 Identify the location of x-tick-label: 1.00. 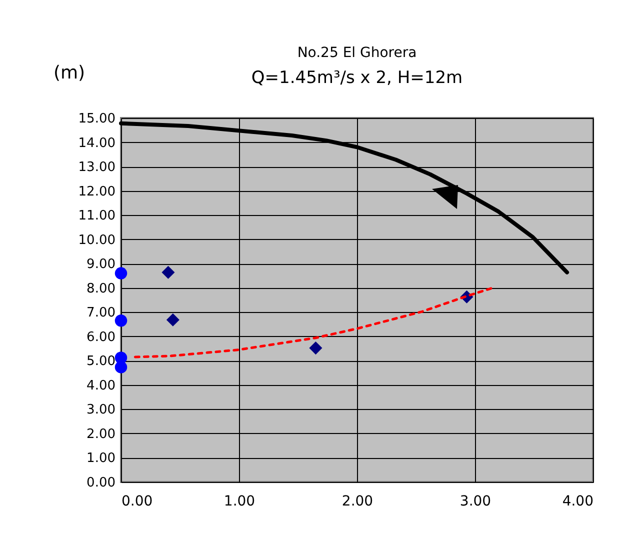
(240, 502).